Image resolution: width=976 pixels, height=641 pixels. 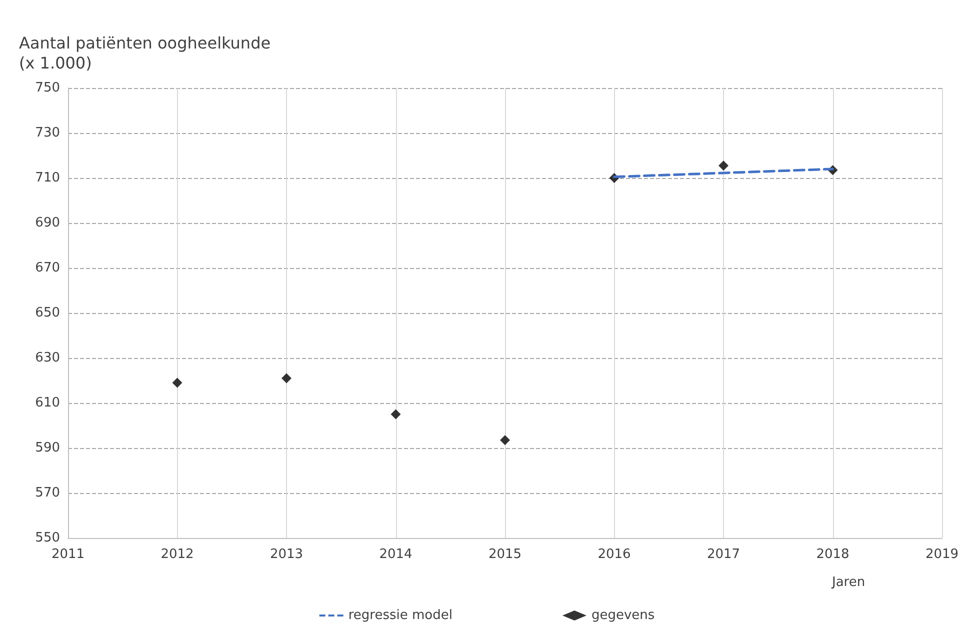 What do you see at coordinates (47, 538) in the screenshot?
I see `y-tick-label: 550` at bounding box center [47, 538].